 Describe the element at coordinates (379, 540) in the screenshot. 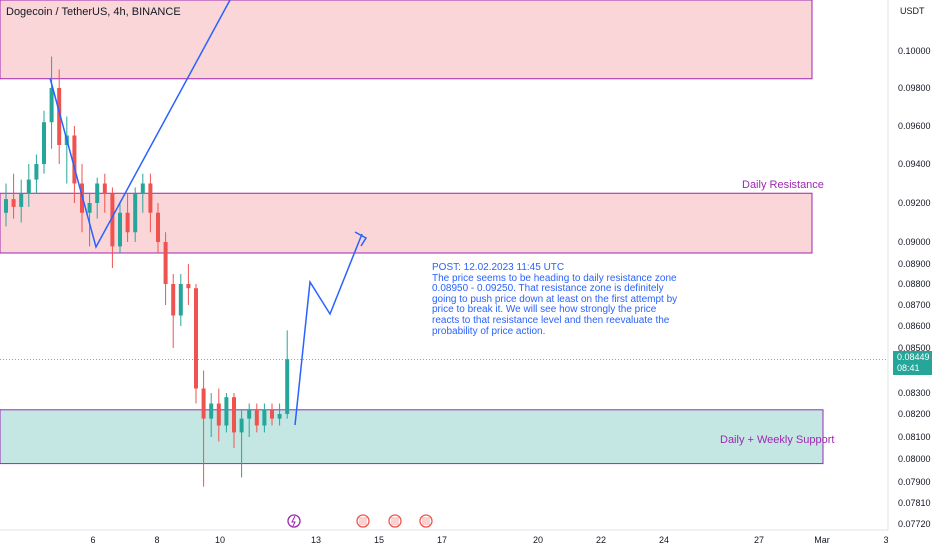

I see `time-tick-label: 15` at that location.